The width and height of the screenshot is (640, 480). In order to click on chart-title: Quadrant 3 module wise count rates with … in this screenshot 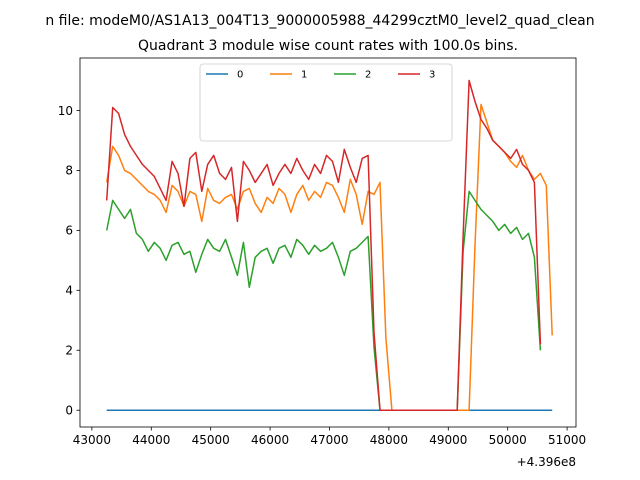, I will do `click(328, 46)`.